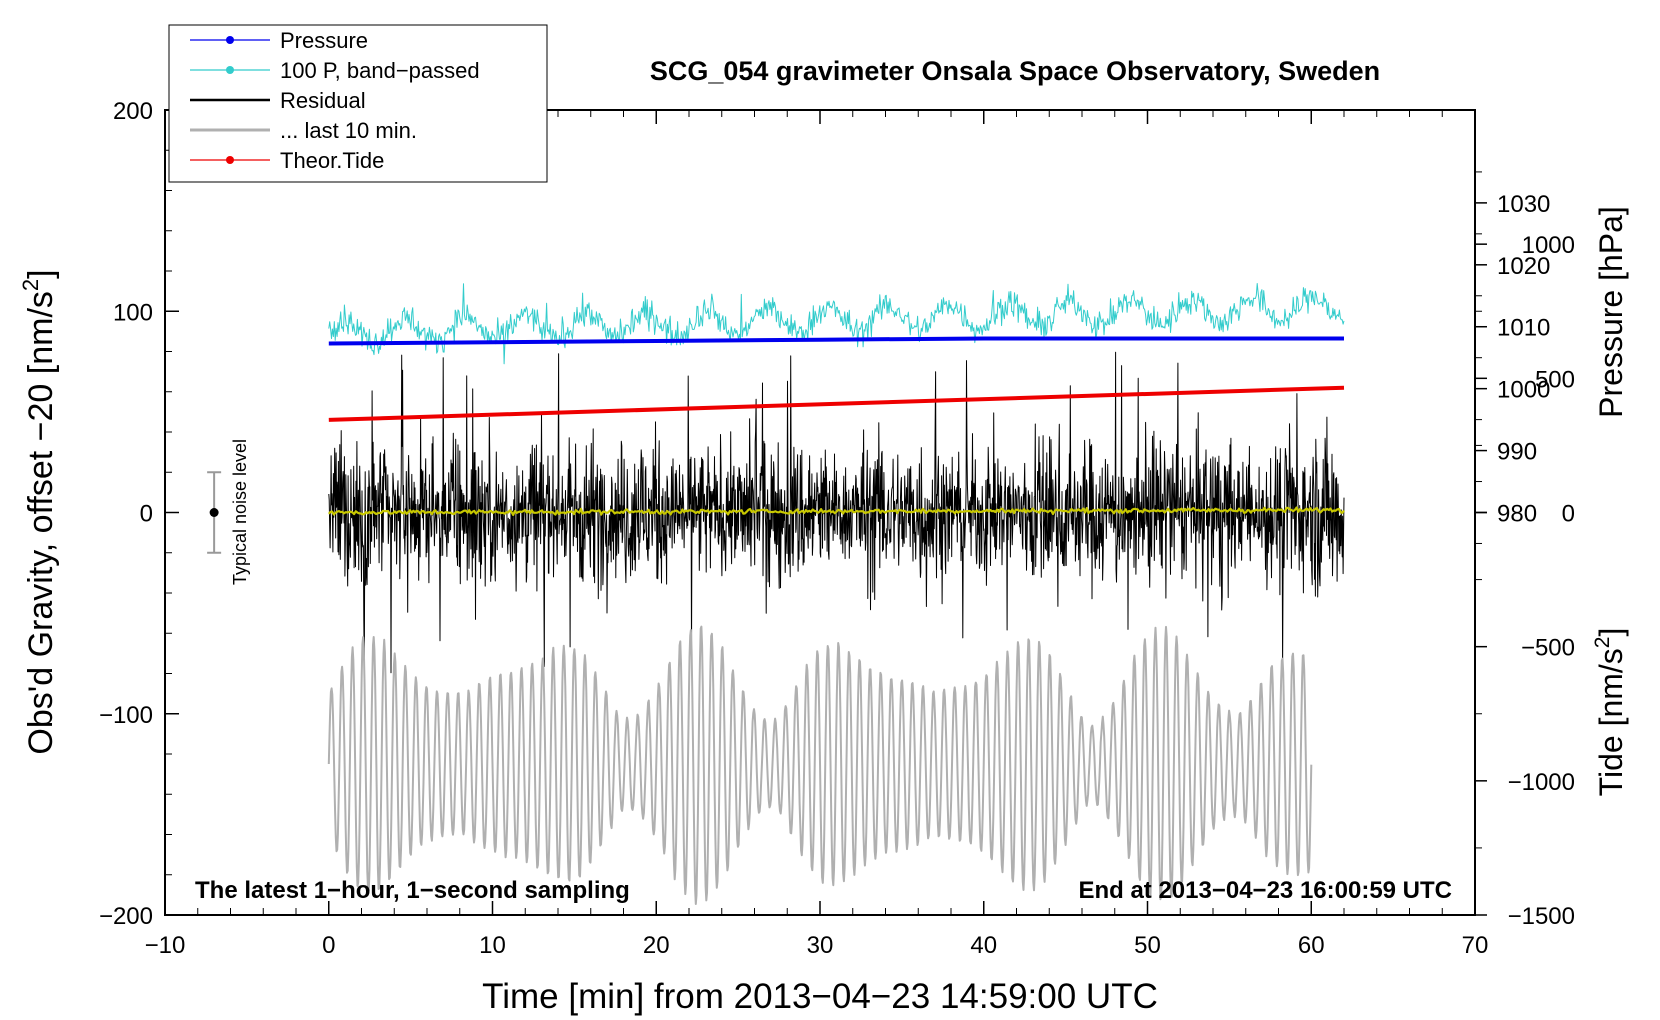 Image resolution: width=1660 pixels, height=1020 pixels. What do you see at coordinates (983, 945) in the screenshot?
I see `x-tick-label: 40` at bounding box center [983, 945].